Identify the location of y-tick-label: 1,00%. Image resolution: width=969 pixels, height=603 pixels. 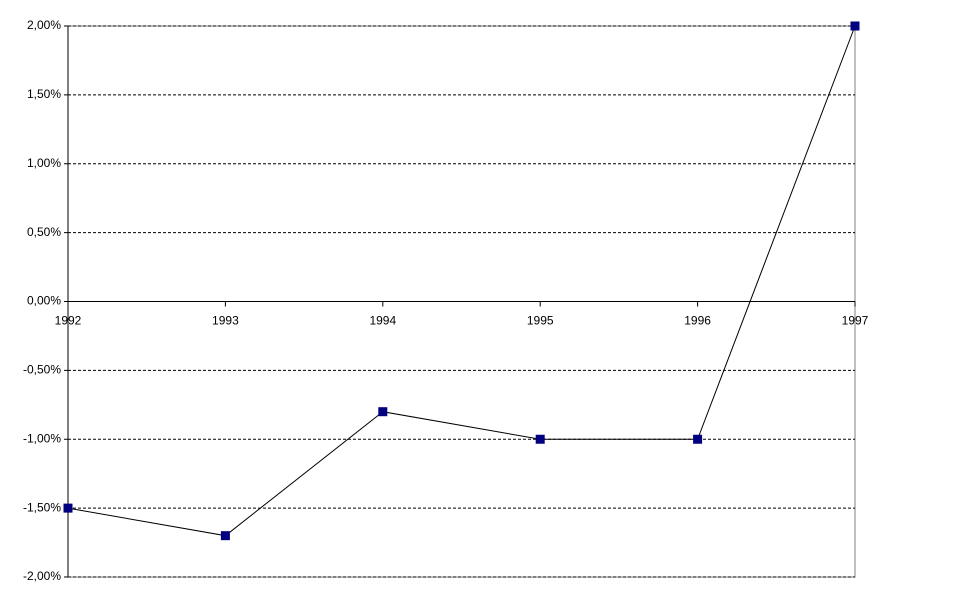
(44, 163).